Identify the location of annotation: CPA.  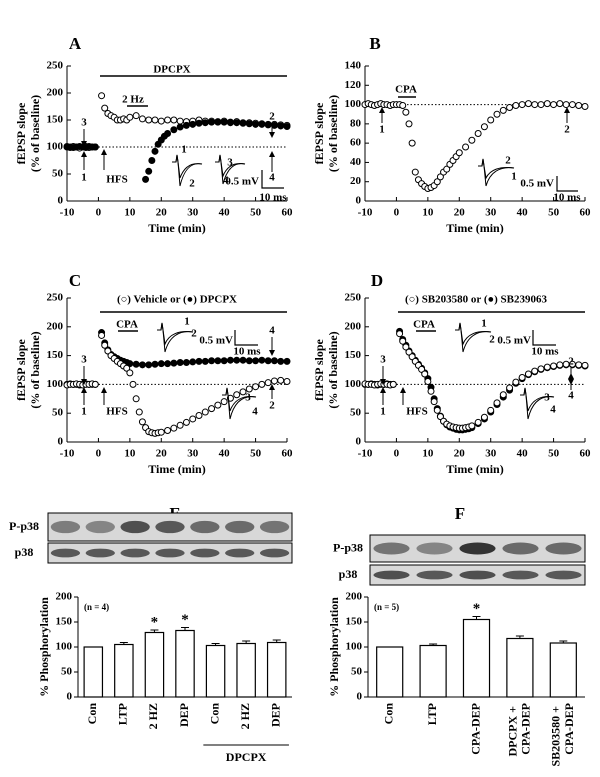
(406, 90).